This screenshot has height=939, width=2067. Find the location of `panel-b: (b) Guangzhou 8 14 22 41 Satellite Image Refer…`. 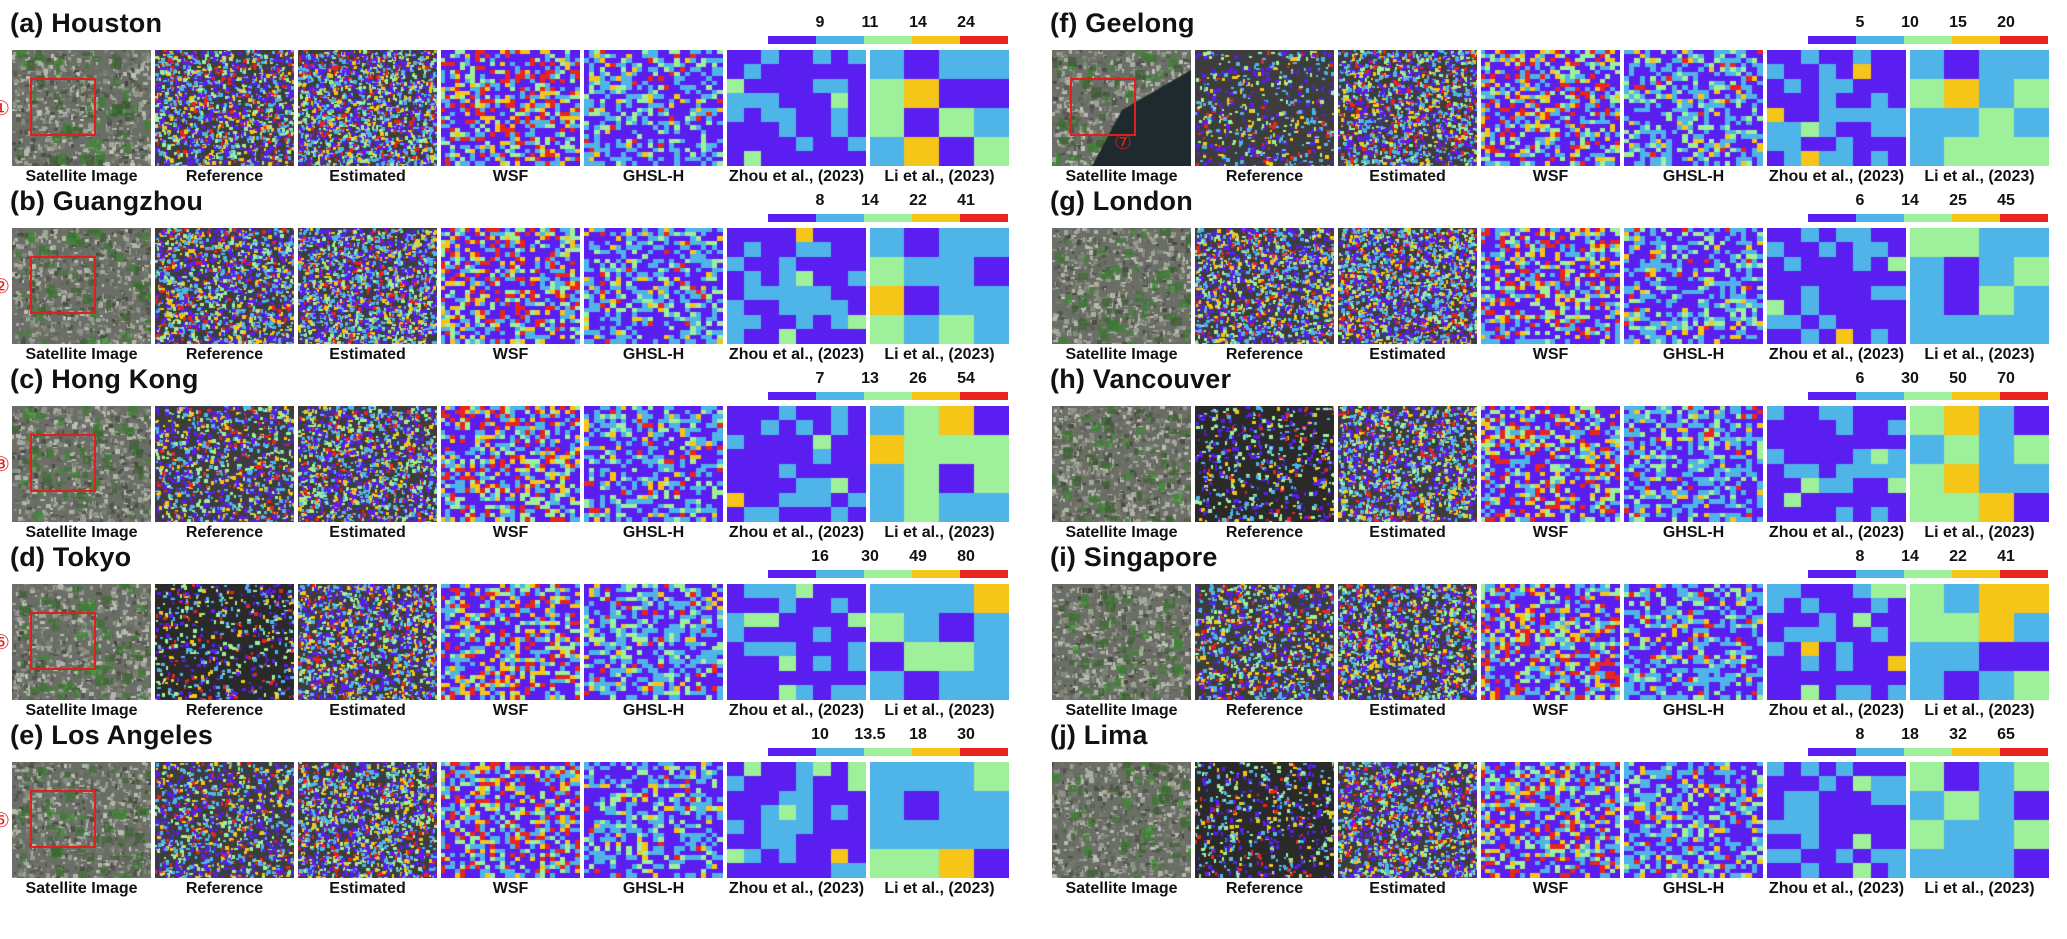

panel-b: (b) Guangzhou 8 14 22 41 Satellite Image Refer… is located at coordinates (510, 270).